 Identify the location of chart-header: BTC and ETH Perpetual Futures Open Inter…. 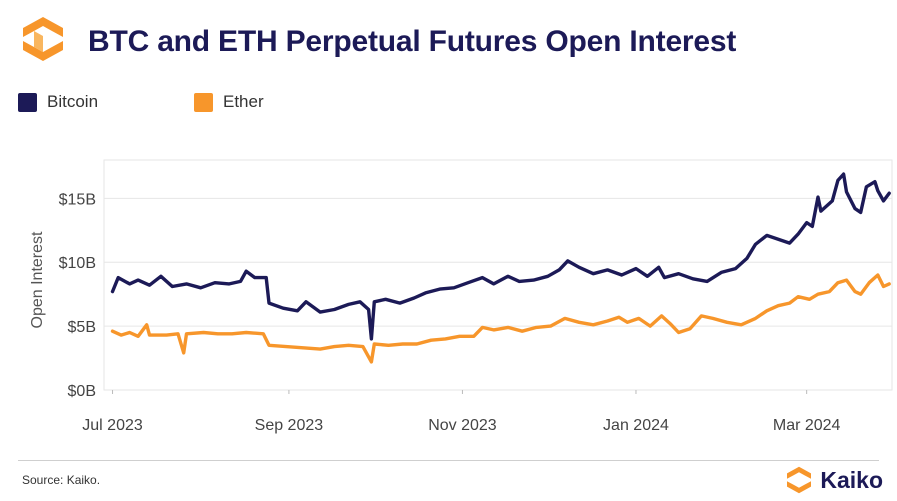
(448, 40).